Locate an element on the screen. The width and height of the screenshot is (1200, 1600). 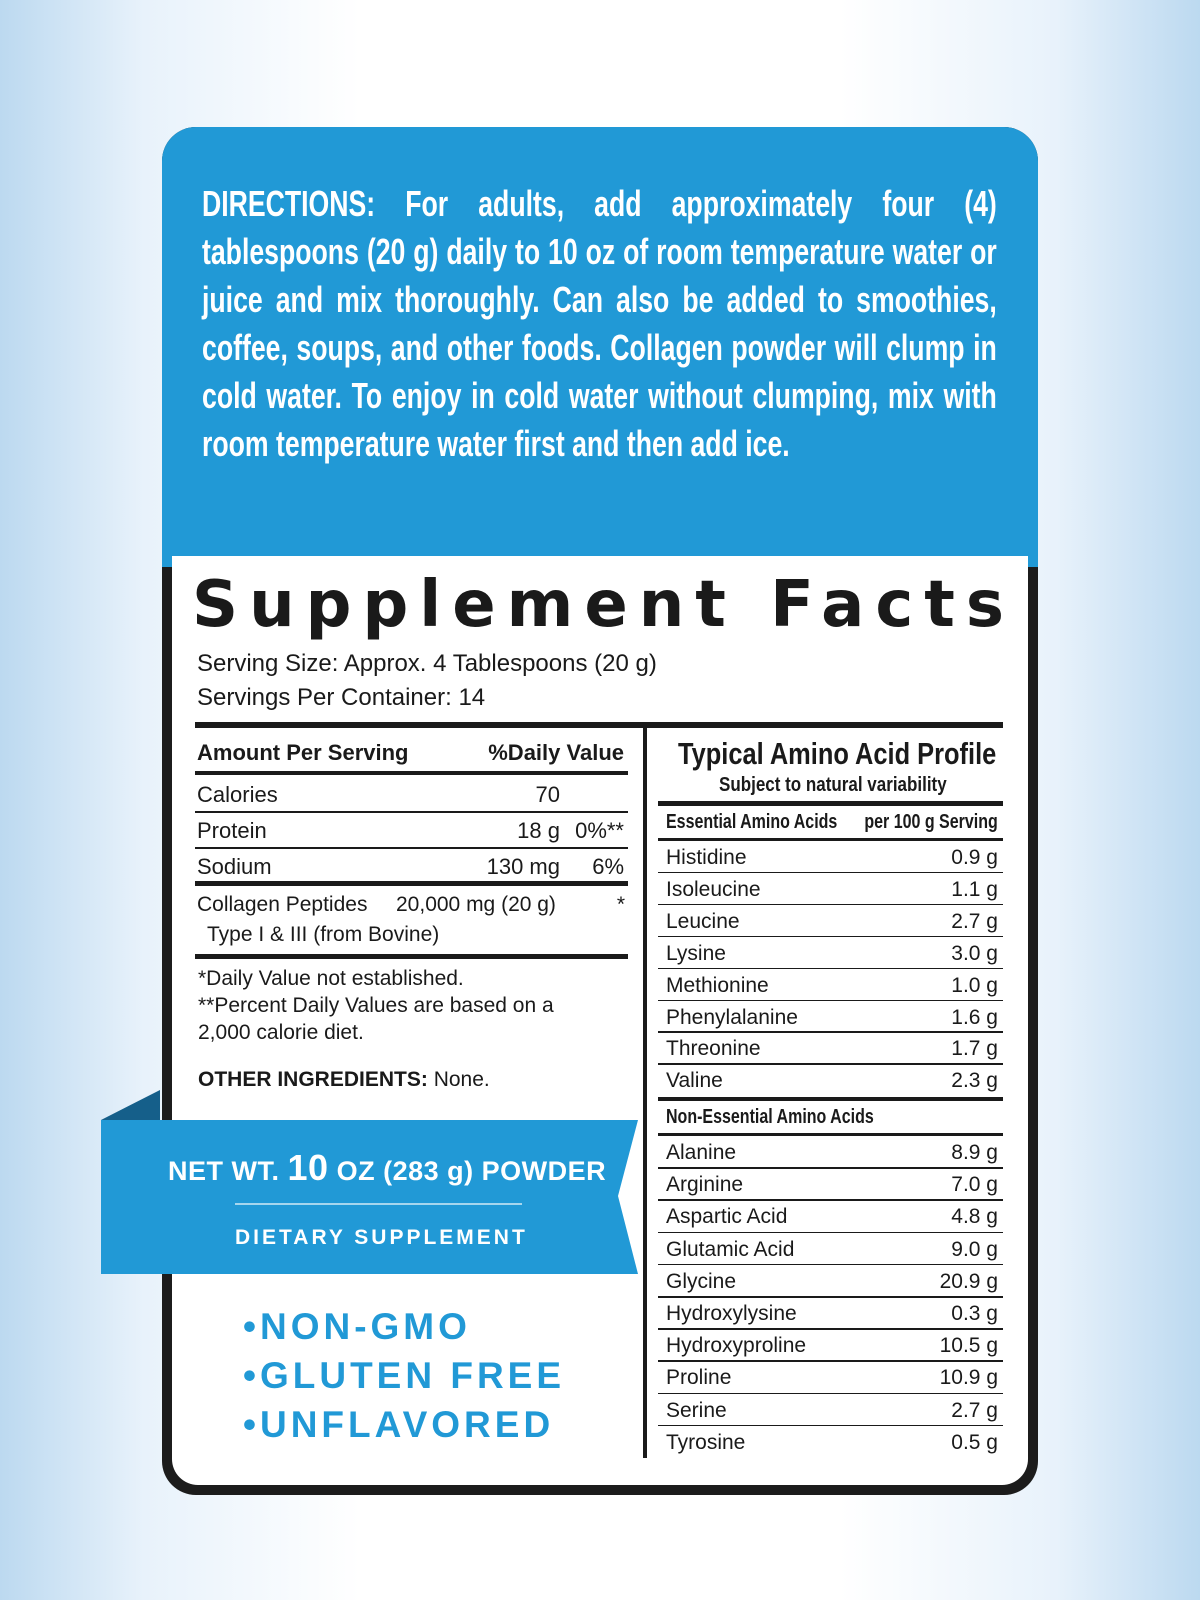
amino-name: Valine is located at coordinates (694, 1081).